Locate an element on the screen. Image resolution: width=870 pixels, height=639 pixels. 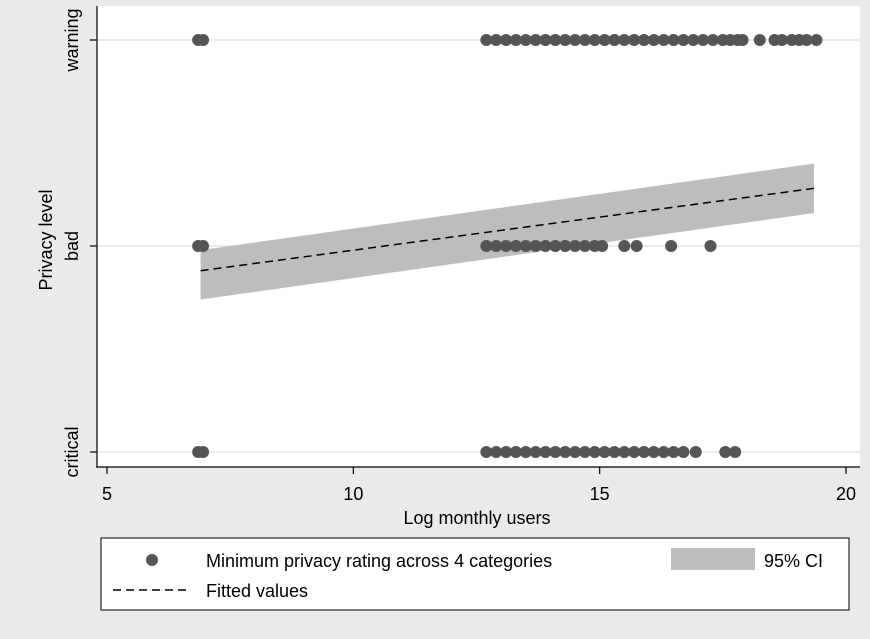
y-tick-label-bad: bad is located at coordinates (72, 246).